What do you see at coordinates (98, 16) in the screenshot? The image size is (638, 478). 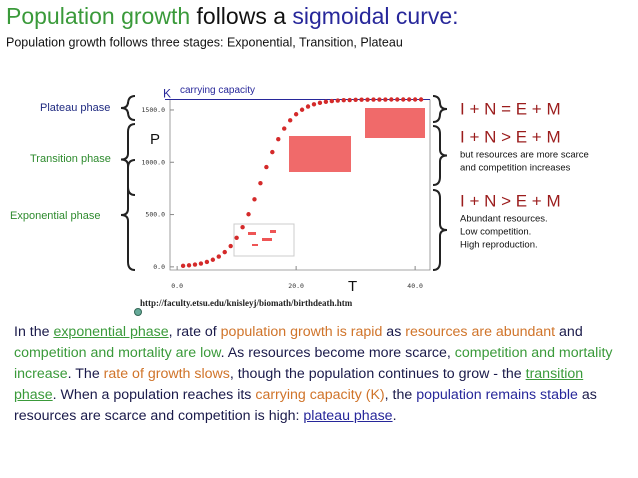 I see `title-part: Population growth` at bounding box center [98, 16].